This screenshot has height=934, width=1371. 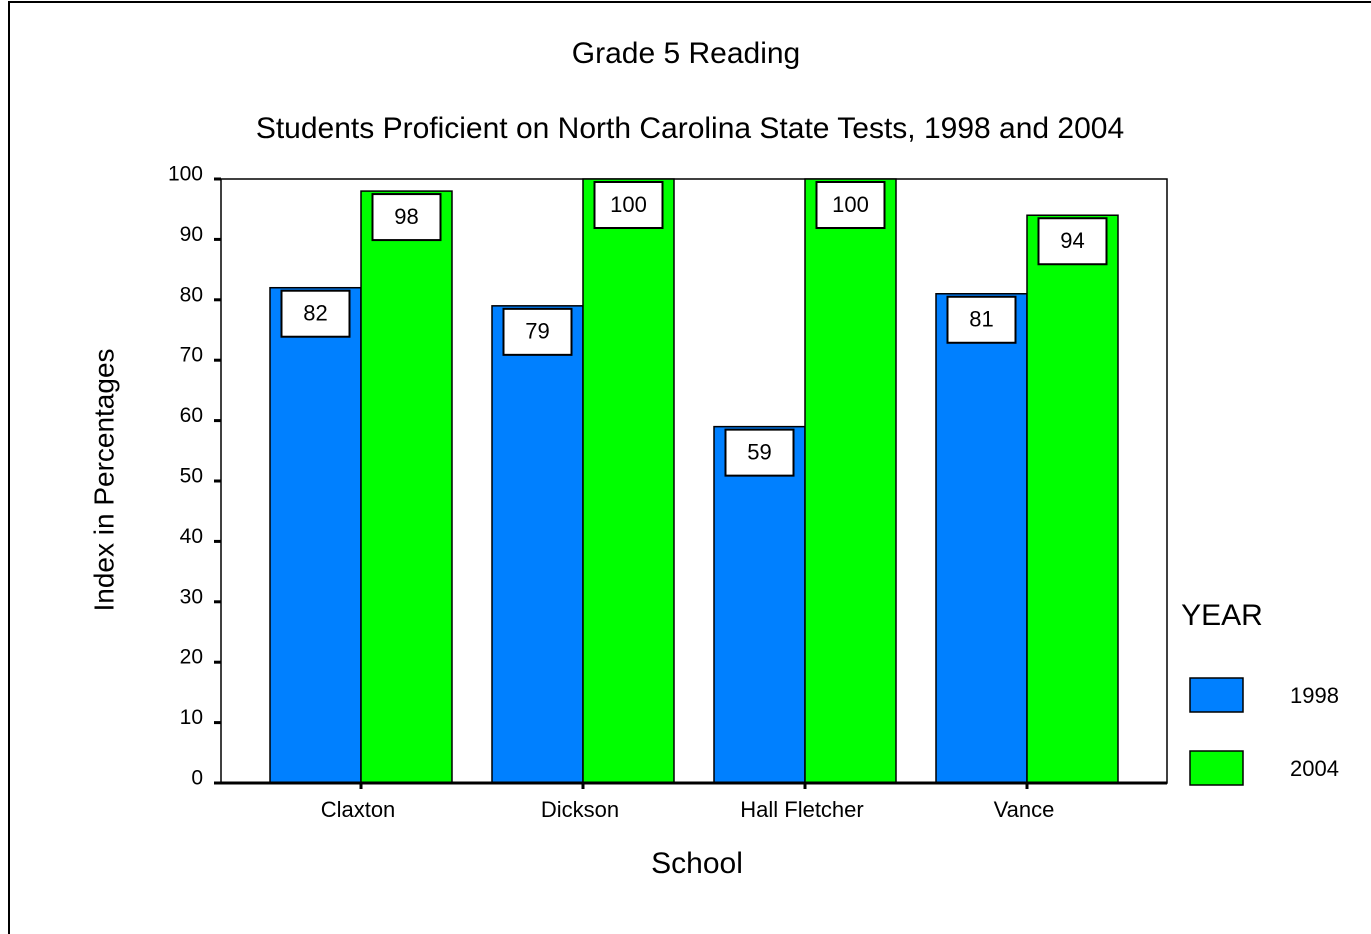 I want to click on y-tick-label: 50, so click(x=191, y=476).